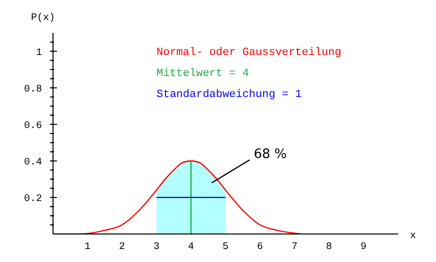 Image resolution: width=436 pixels, height=262 pixels. Describe the element at coordinates (363, 248) in the screenshot. I see `x-tick-label: 9` at that location.